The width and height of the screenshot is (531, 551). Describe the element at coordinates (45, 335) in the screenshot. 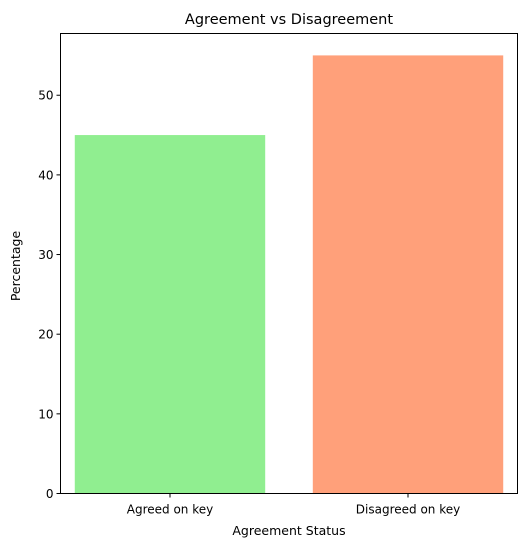

I see `y-tick-label: 20` at that location.